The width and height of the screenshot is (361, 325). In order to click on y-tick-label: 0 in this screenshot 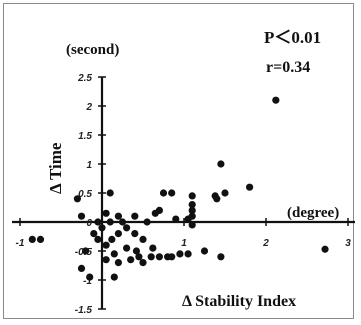, I will do `click(89, 223)`.